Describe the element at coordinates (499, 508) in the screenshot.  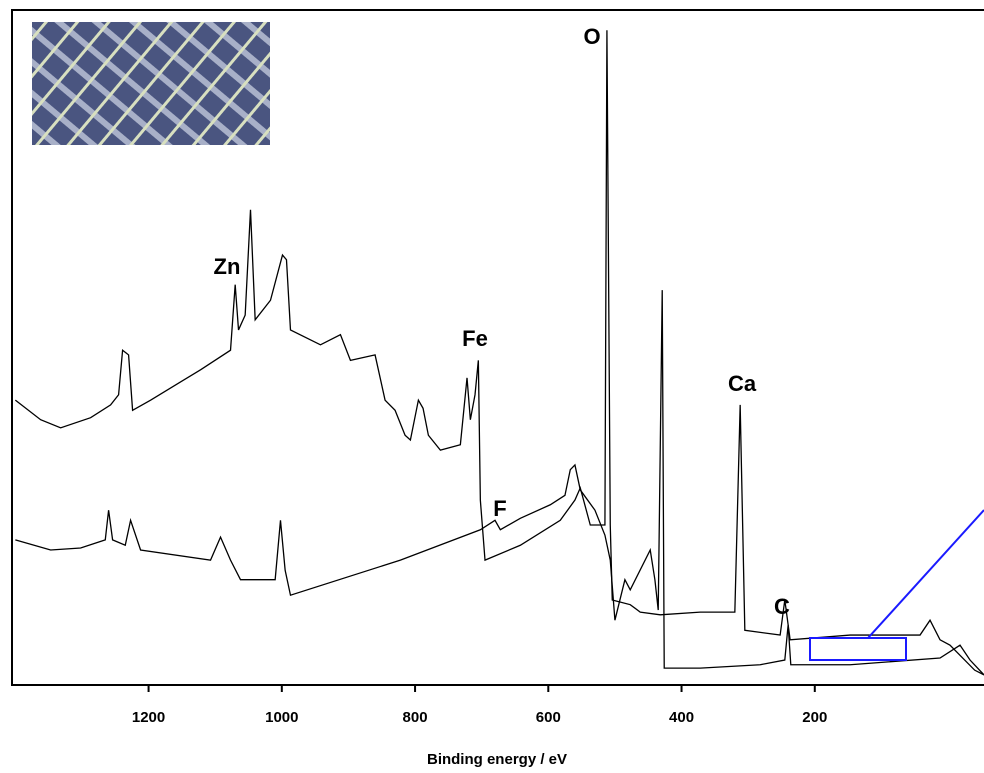
I see `peak-label: F` at that location.